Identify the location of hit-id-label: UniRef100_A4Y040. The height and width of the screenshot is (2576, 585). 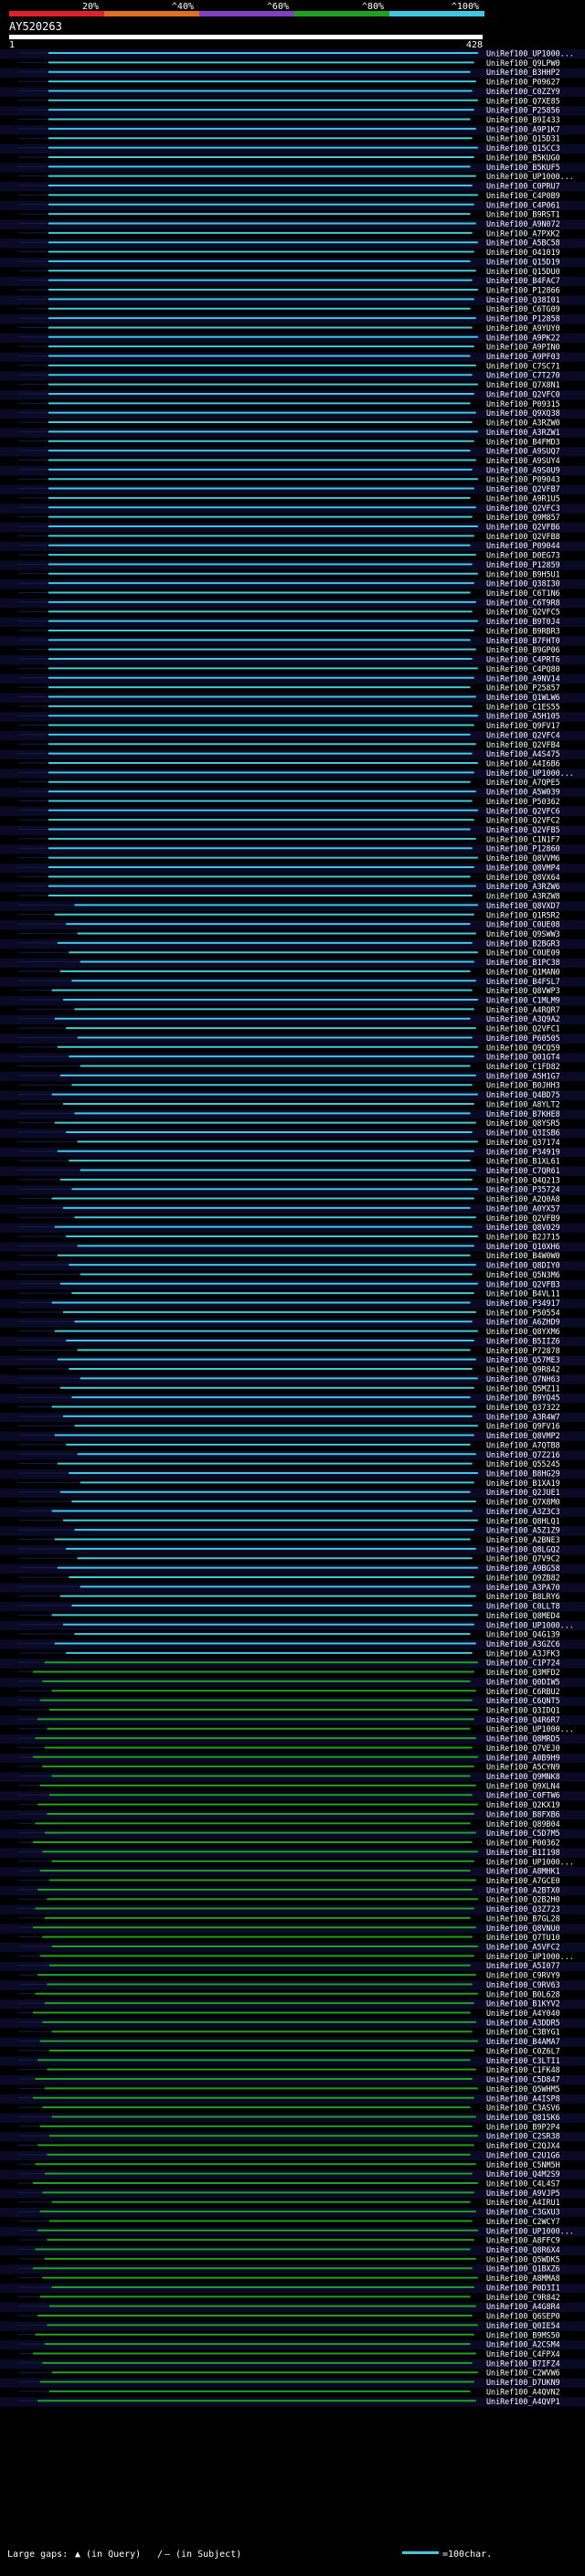
(523, 2013).